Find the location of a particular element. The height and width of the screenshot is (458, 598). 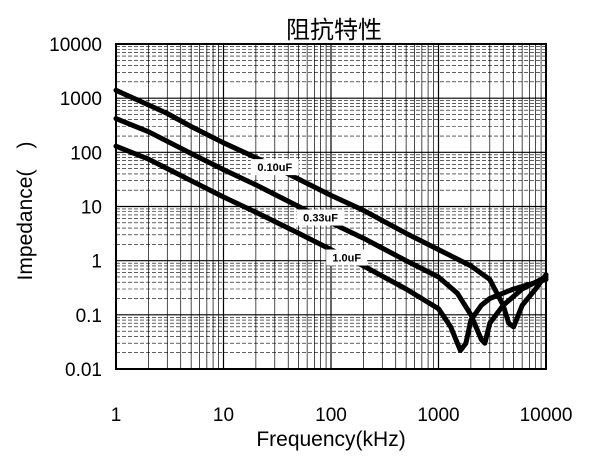

series-labels: 0.10uF 0.33uF 1.0uF is located at coordinates (309, 212).